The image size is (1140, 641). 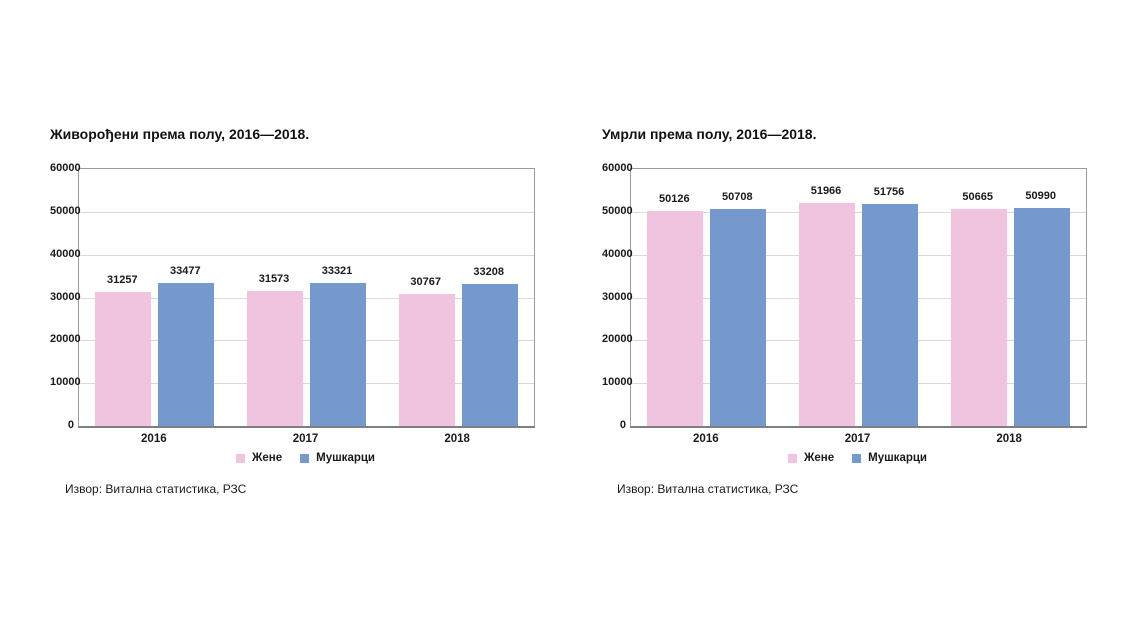 I want to click on chart-title: Умрли према полу, 2016—2018., so click(x=709, y=134).